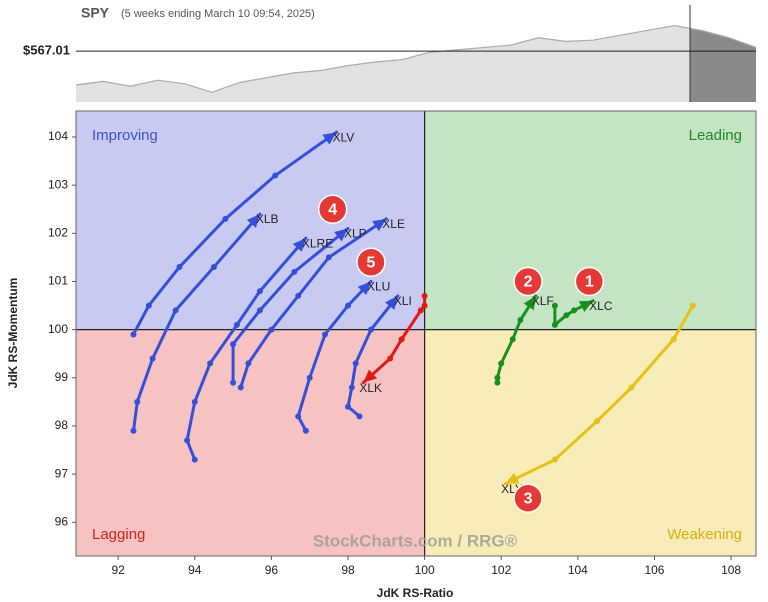 The height and width of the screenshot is (602, 768). What do you see at coordinates (715, 135) in the screenshot?
I see `quadrant-label: Leading` at bounding box center [715, 135].